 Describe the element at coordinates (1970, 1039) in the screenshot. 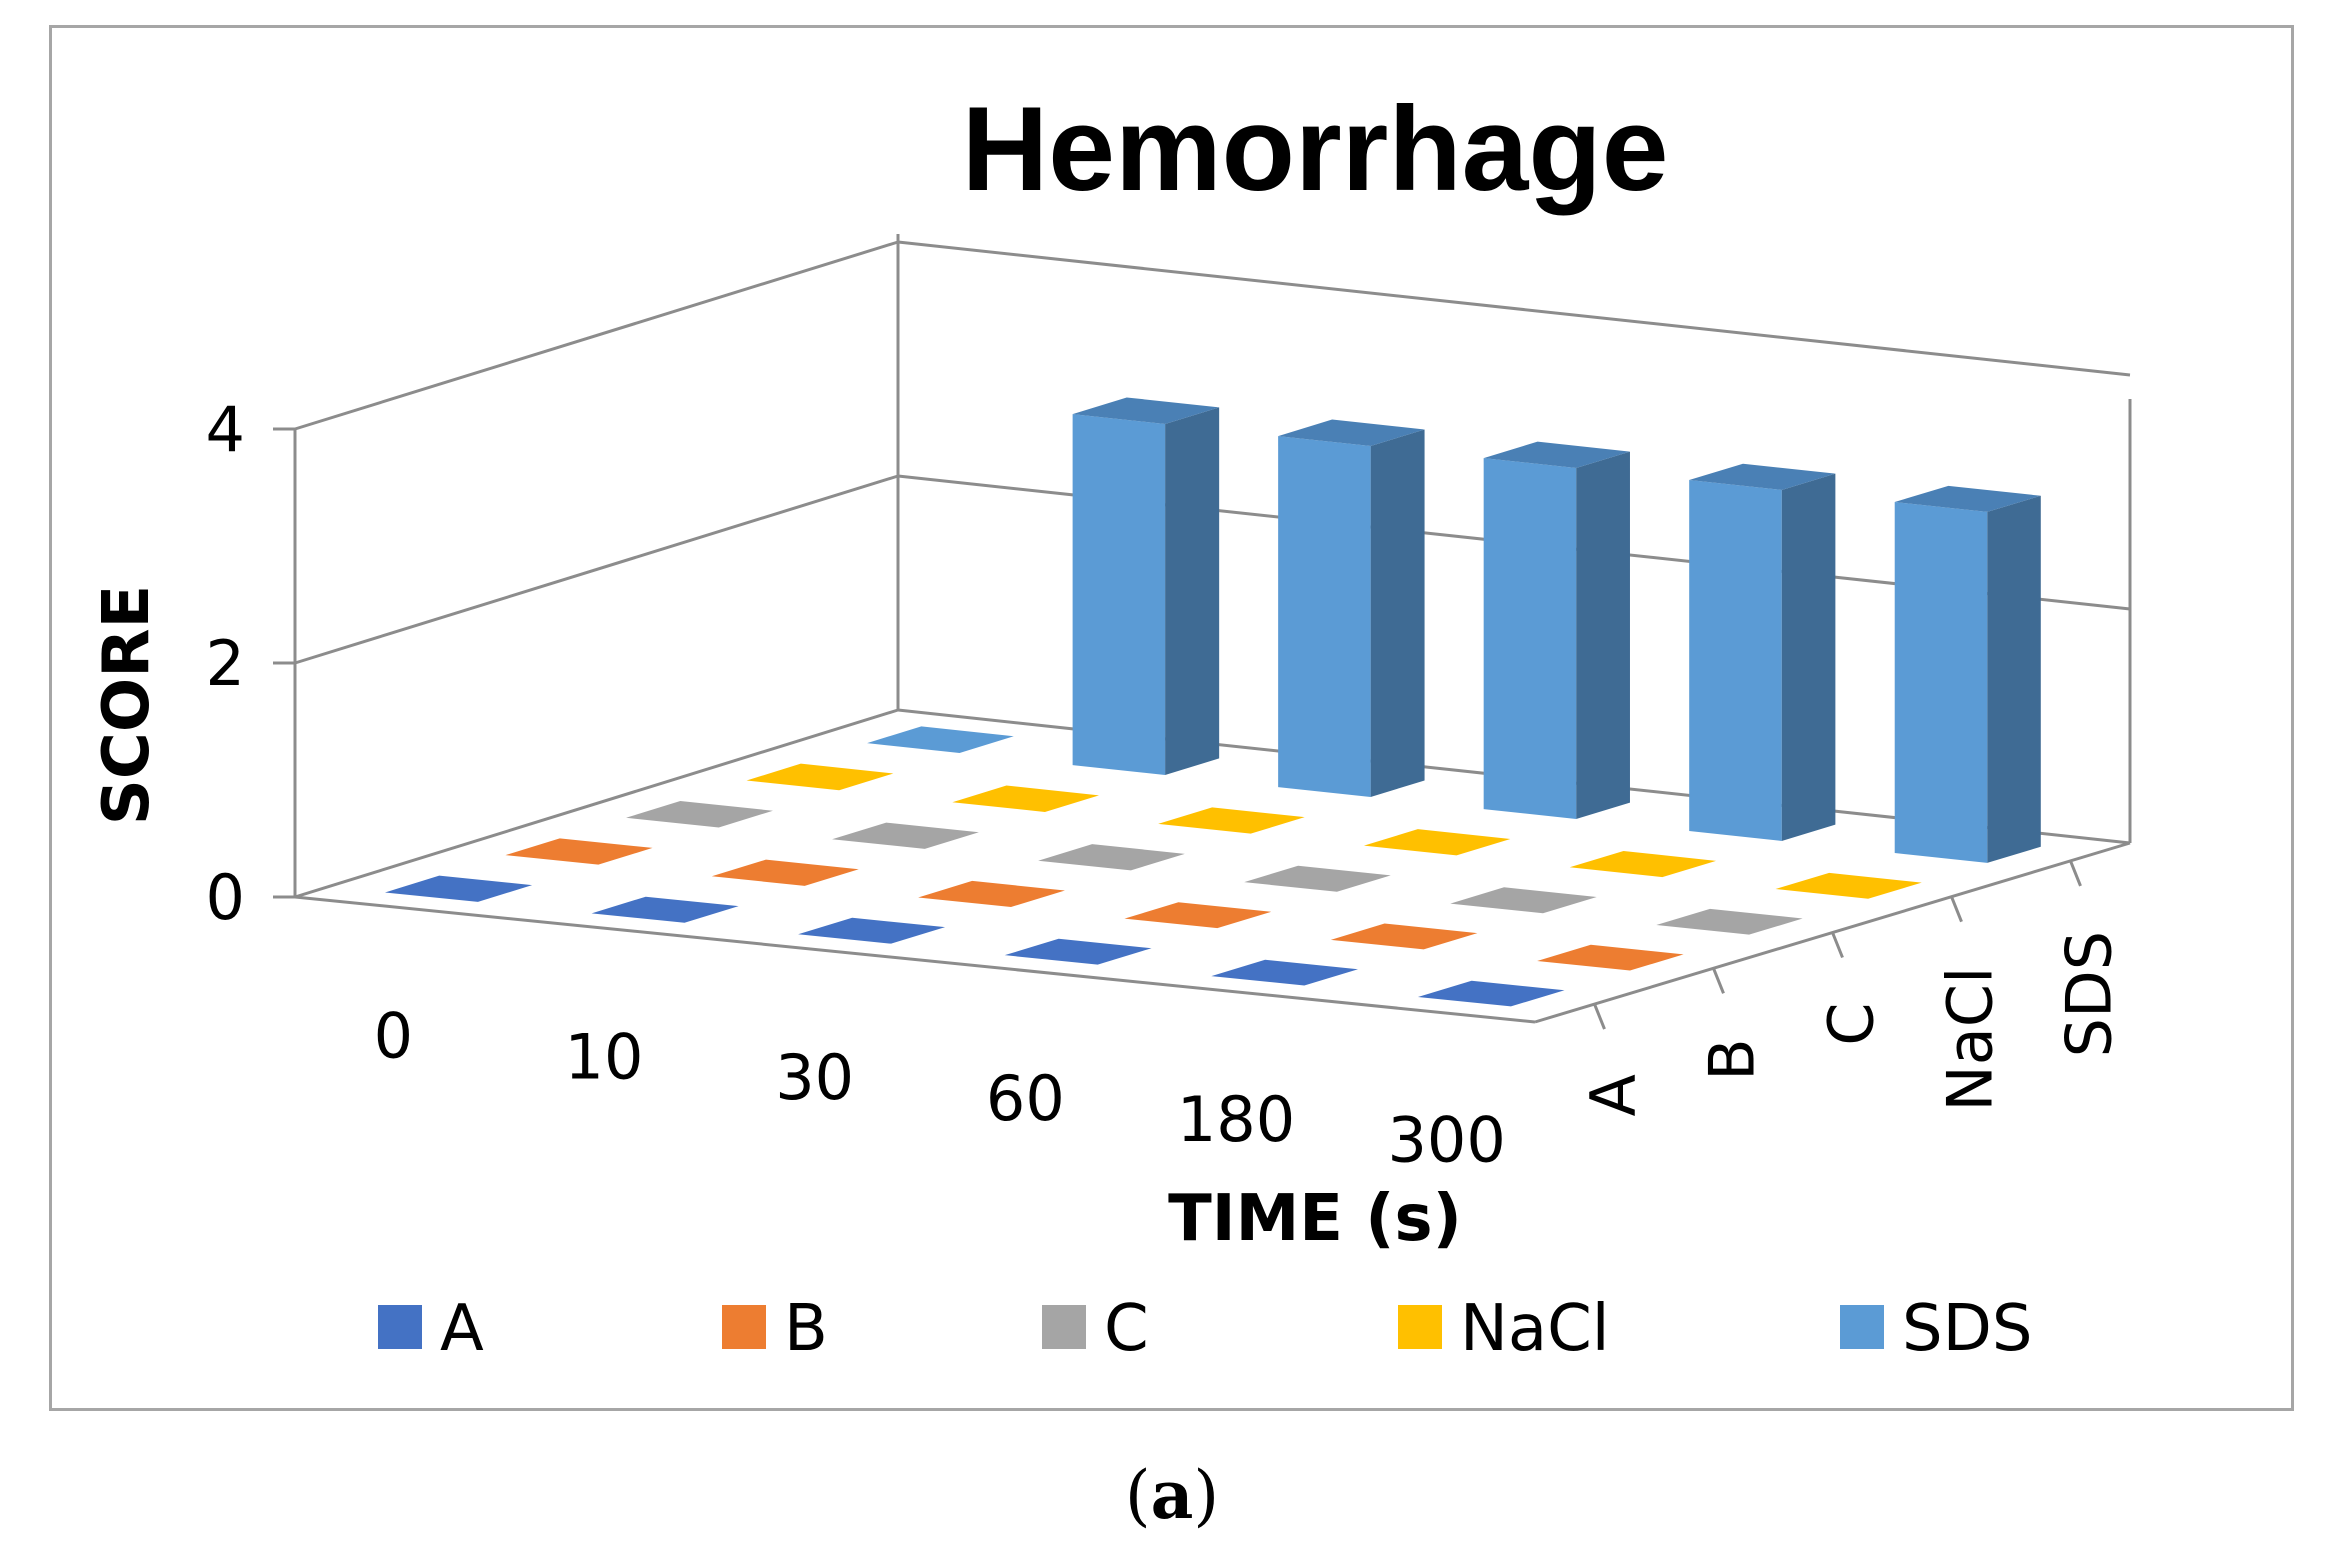

I see `depth-tick-label: NaCl` at that location.